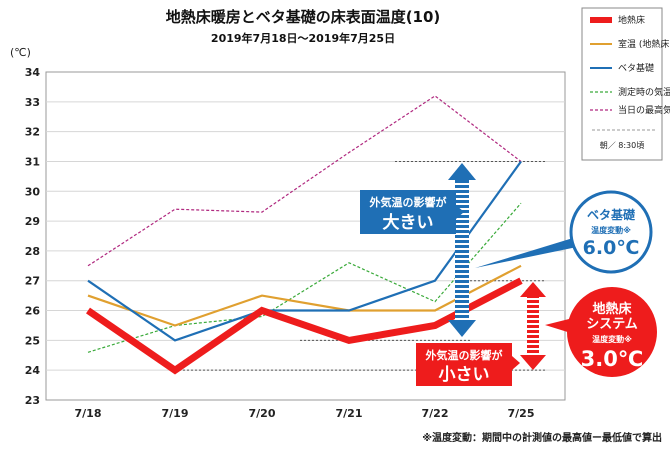  Describe the element at coordinates (644, 110) in the screenshot. I see `legend-label: 当日の最高気温` at that location.